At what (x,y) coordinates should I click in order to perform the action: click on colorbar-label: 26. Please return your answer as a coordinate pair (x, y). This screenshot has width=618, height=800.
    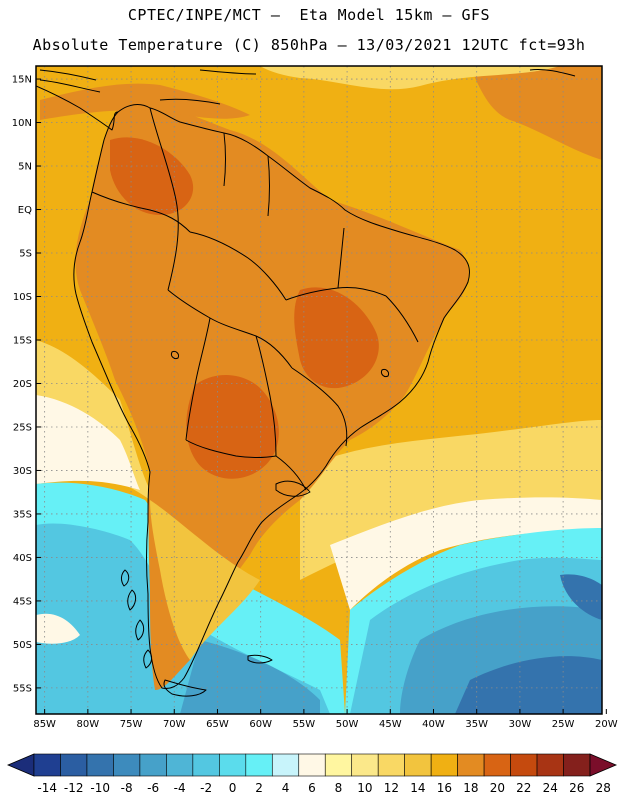
    Looking at the image, I should click on (576, 788).